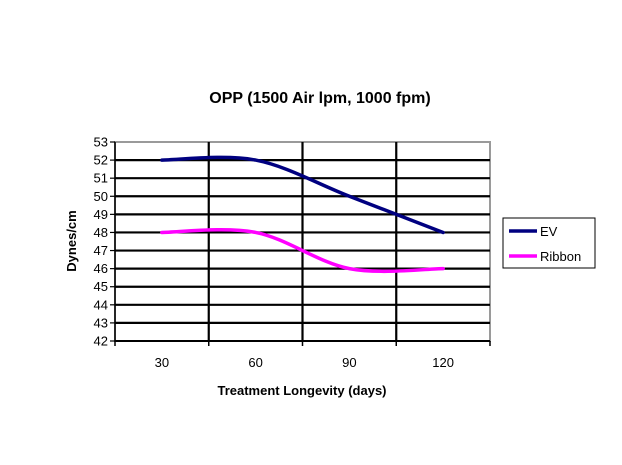  I want to click on y-tick-label: 48, so click(101, 232).